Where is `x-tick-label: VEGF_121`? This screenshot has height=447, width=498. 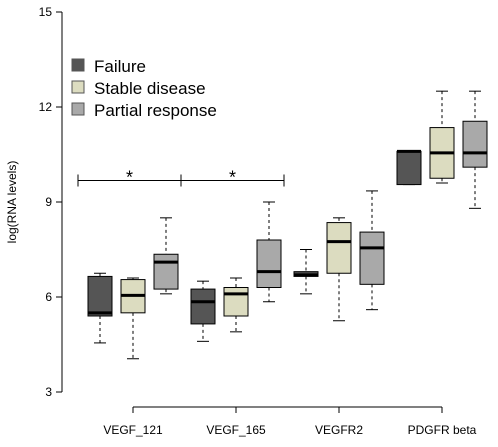 x-tick-label: VEGF_121 is located at coordinates (133, 430).